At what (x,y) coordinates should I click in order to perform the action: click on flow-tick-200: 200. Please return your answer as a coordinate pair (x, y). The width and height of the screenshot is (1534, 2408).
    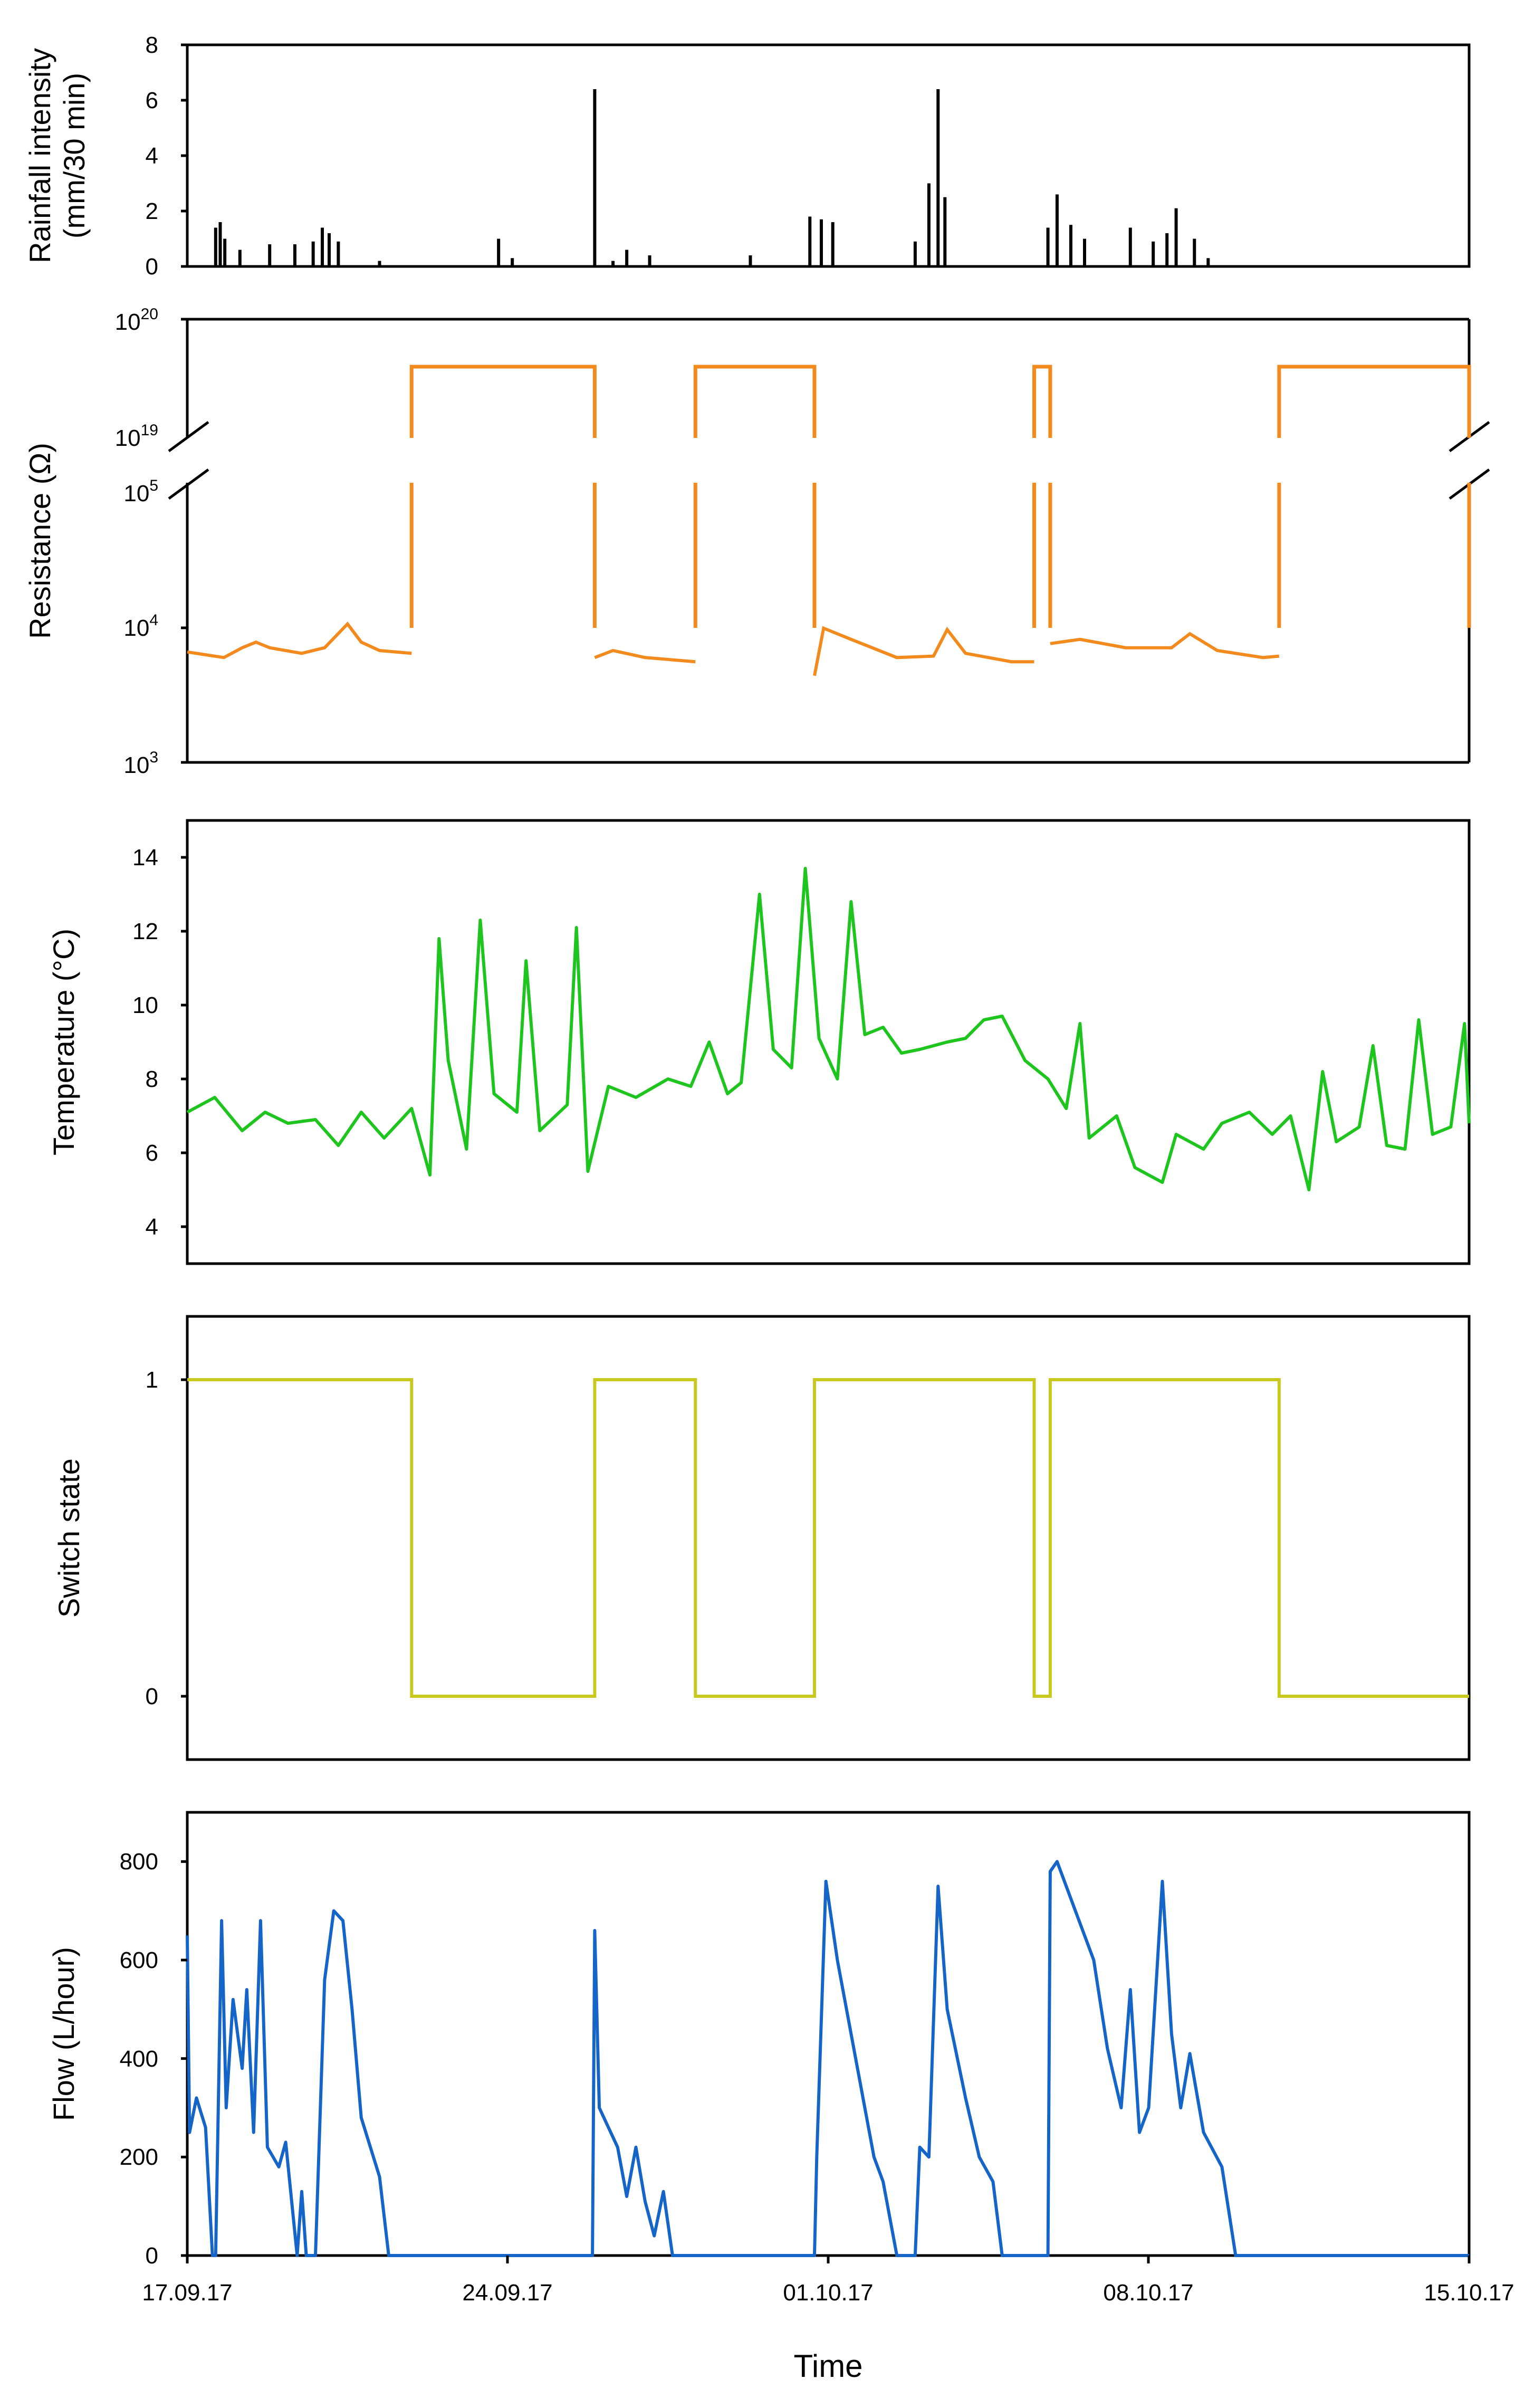
    Looking at the image, I should click on (139, 2157).